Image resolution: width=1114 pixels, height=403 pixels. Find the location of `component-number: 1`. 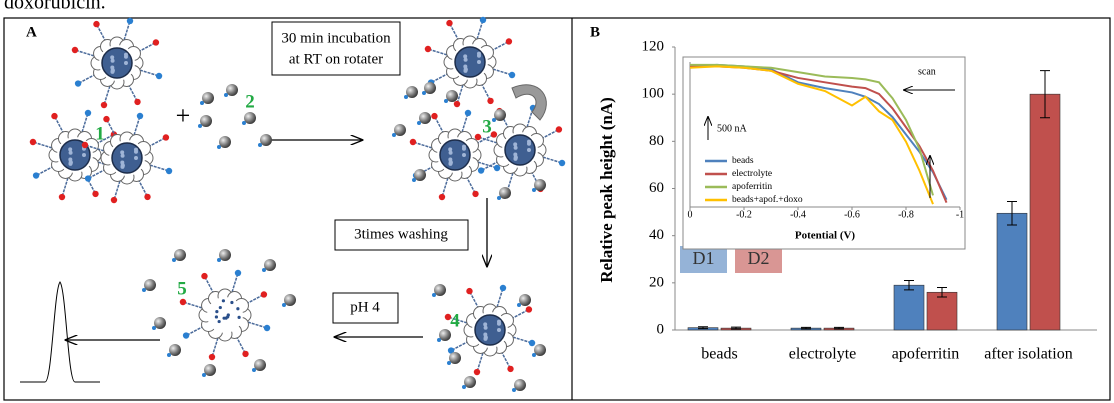

component-number: 1 is located at coordinates (100, 133).